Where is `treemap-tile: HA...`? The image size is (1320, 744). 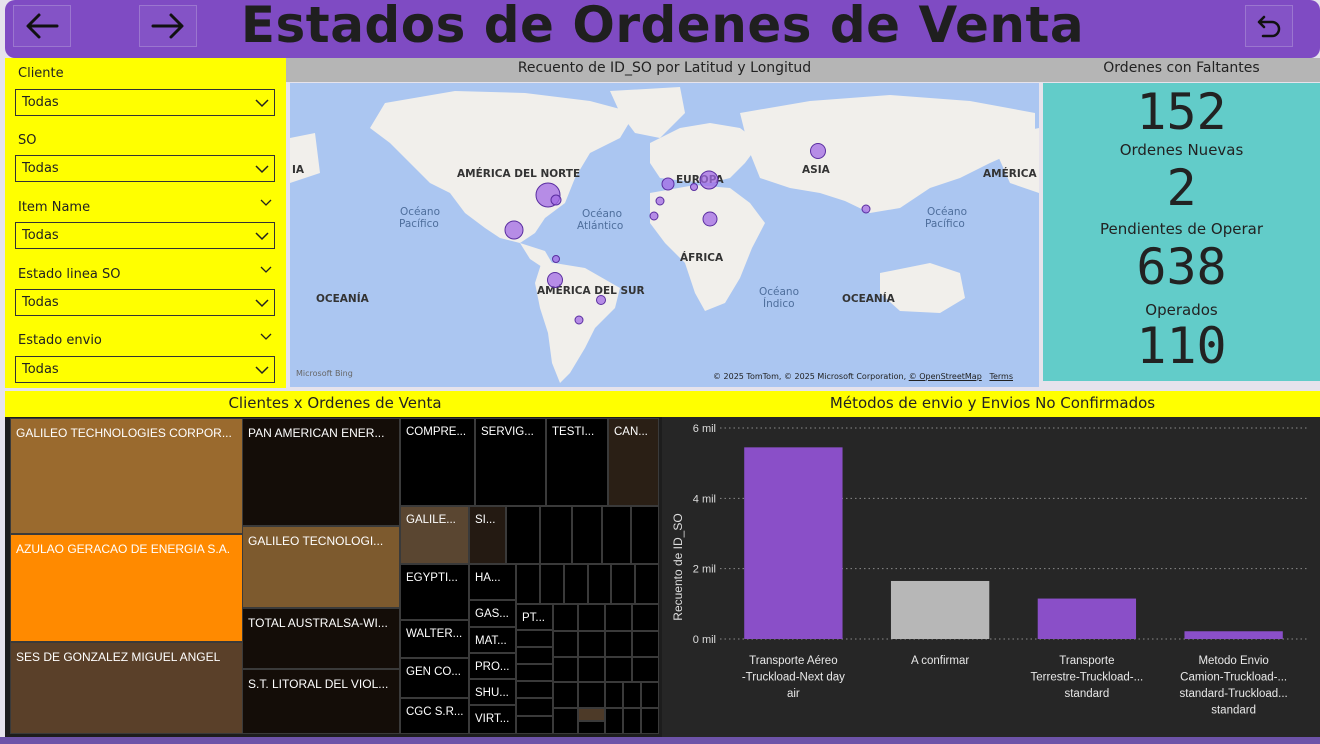
treemap-tile: HA... is located at coordinates (492, 582).